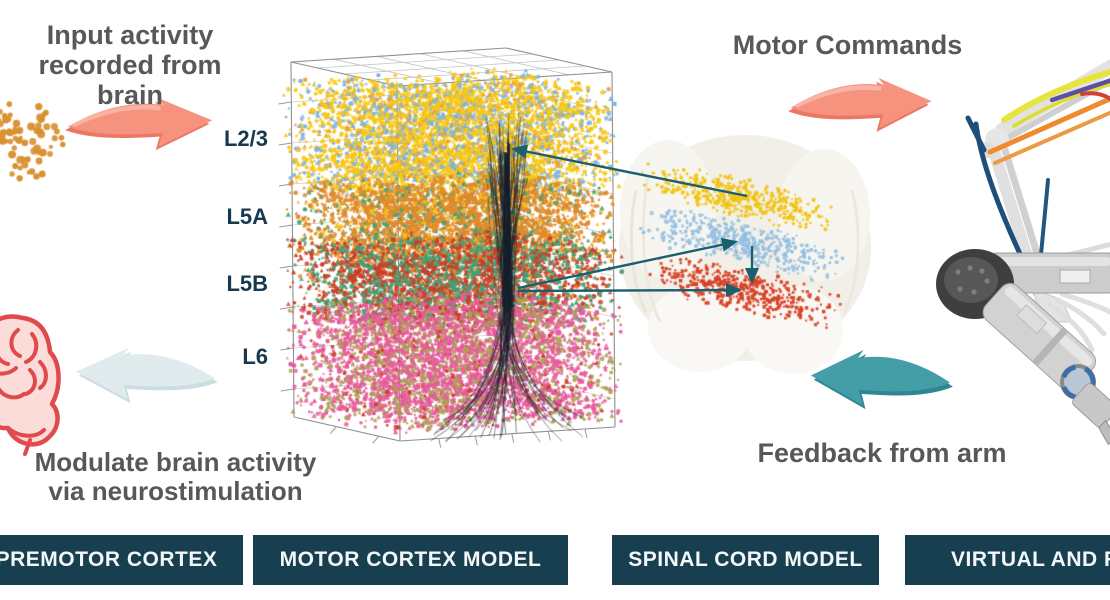 This screenshot has width=1110, height=600. Describe the element at coordinates (410, 560) in the screenshot. I see `stage-motor-cortex-model: MOTOR CORTEX MODEL` at that location.